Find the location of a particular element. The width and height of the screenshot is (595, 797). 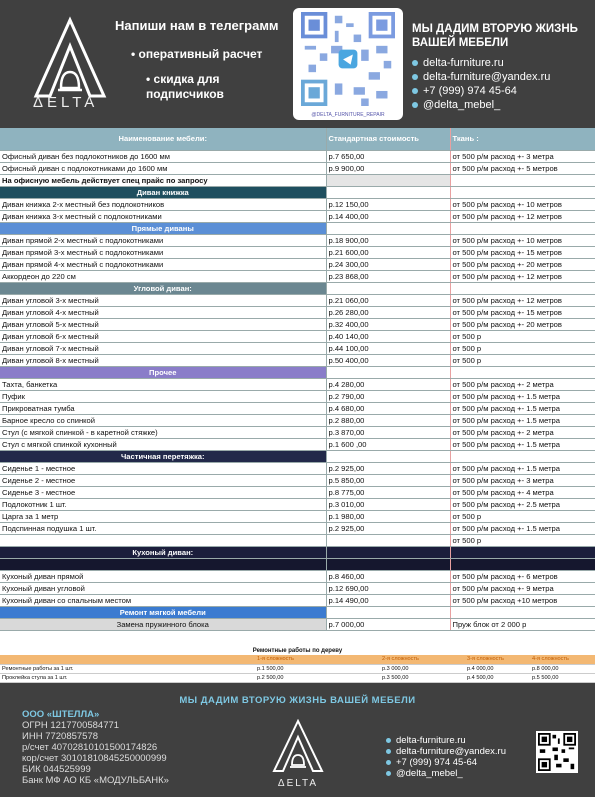

item-fabric: от 500 р/м расход +- 5 метров is located at coordinates (522, 168).